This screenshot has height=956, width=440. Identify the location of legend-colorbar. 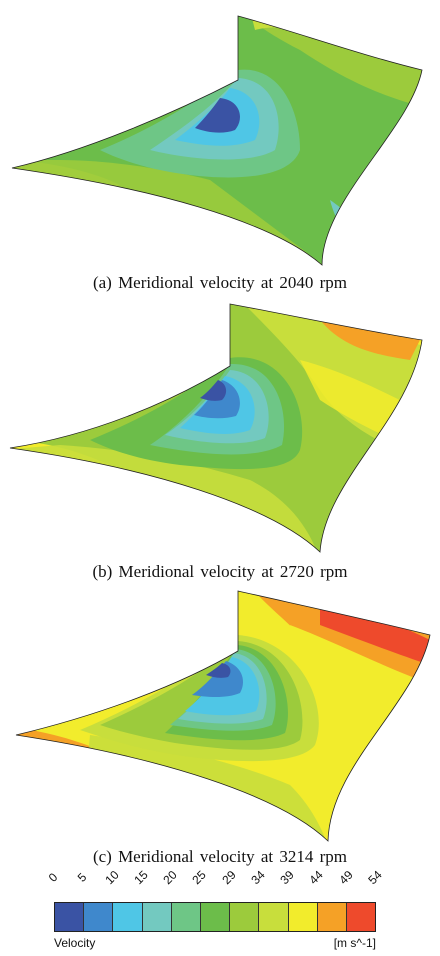
(215, 917).